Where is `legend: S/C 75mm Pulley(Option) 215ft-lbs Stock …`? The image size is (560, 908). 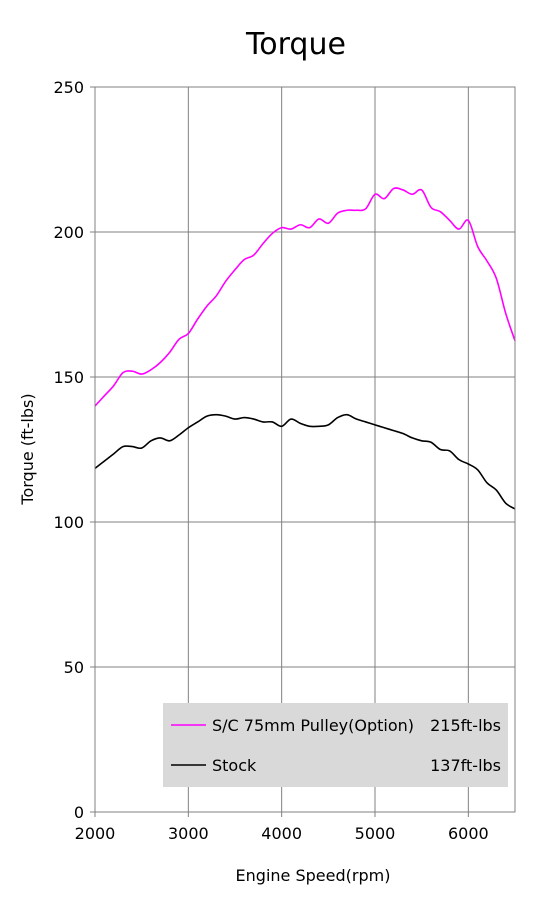 legend: S/C 75mm Pulley(Option) 215ft-lbs Stock … is located at coordinates (335, 745).